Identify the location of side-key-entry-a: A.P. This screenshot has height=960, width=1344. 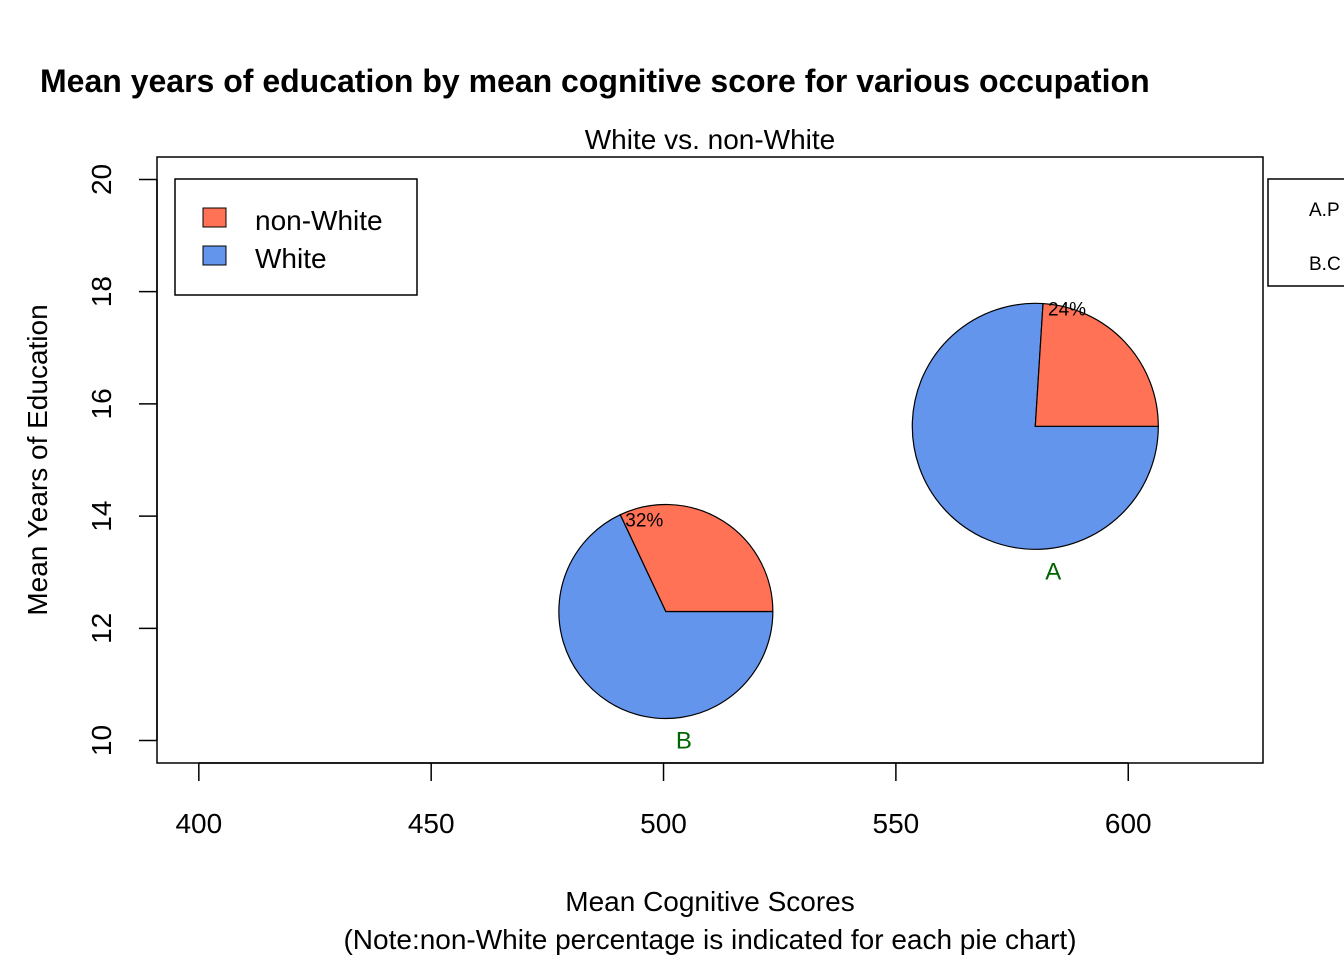
(1324, 210).